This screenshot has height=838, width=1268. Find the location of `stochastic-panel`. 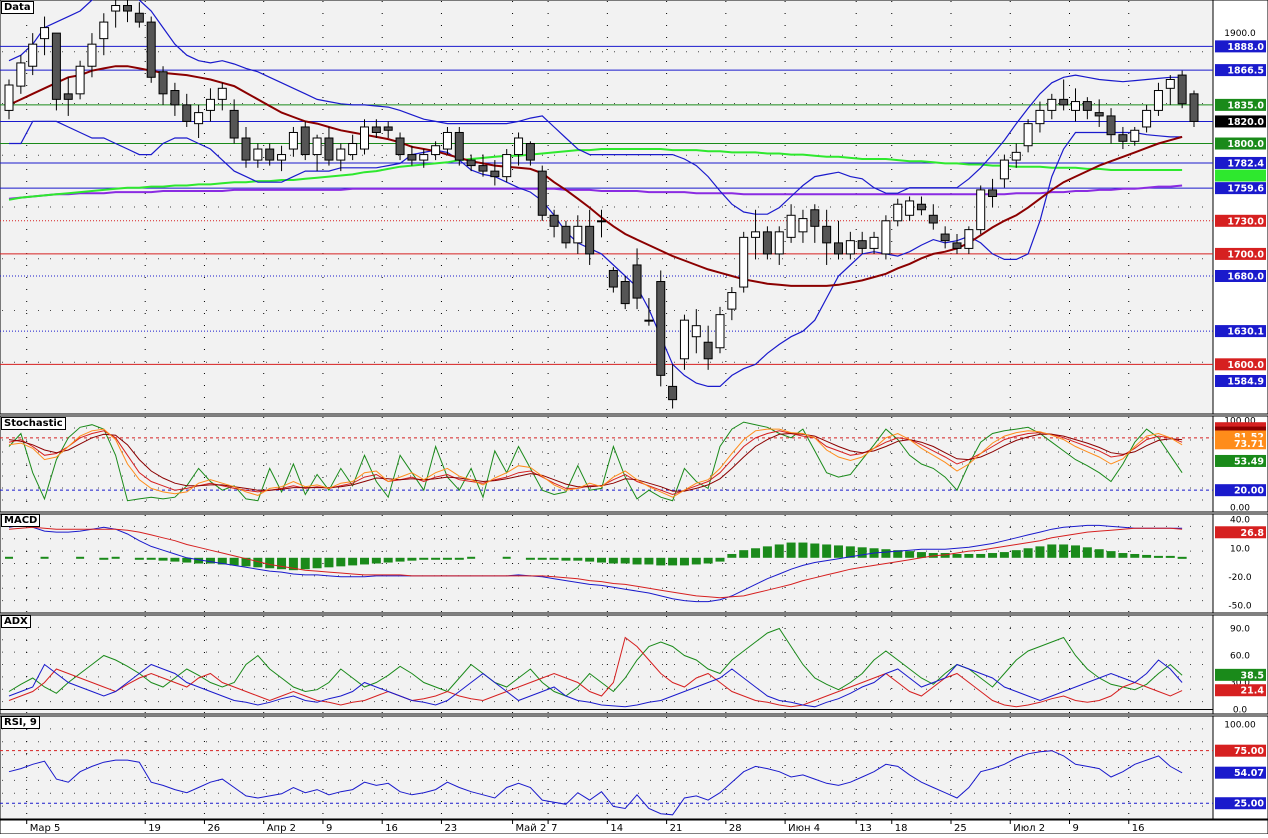

stochastic-panel is located at coordinates (634, 464).